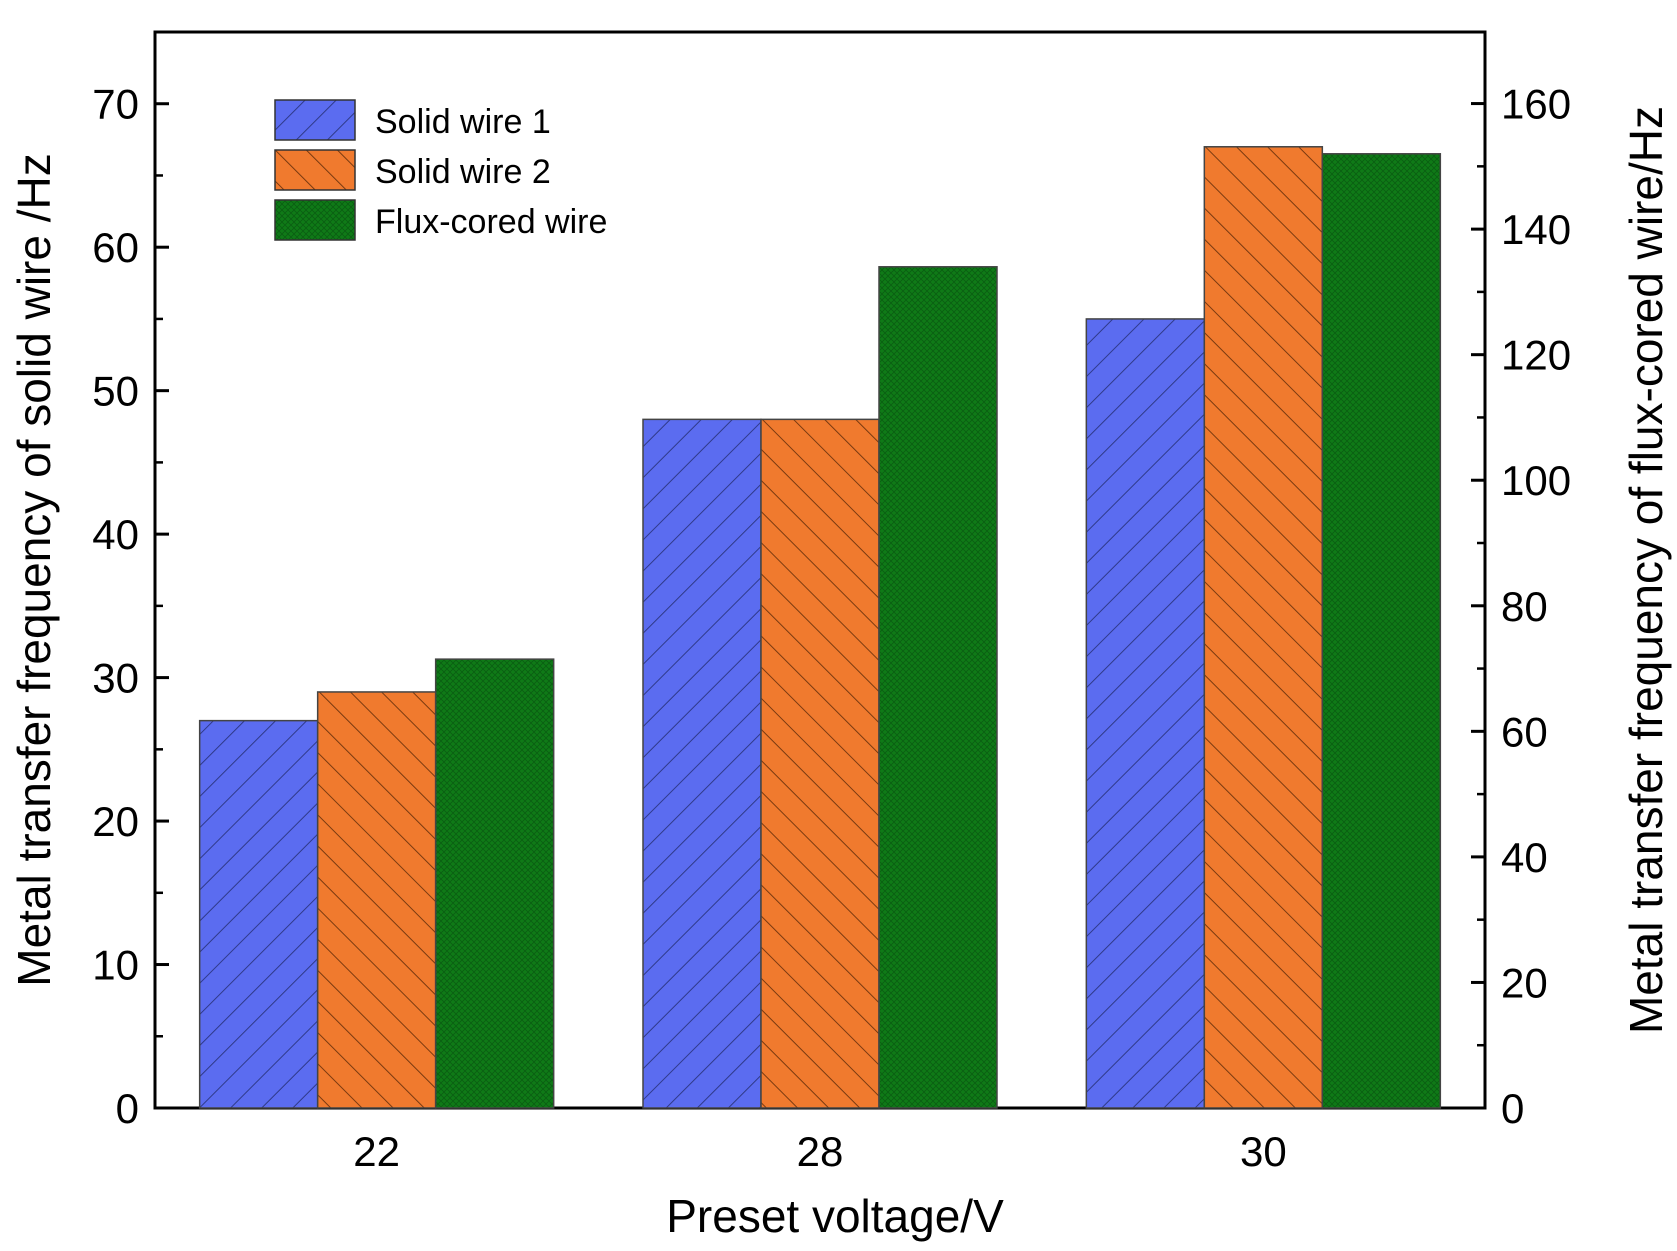  What do you see at coordinates (1536, 355) in the screenshot?
I see `y2-tick-label: 120` at bounding box center [1536, 355].